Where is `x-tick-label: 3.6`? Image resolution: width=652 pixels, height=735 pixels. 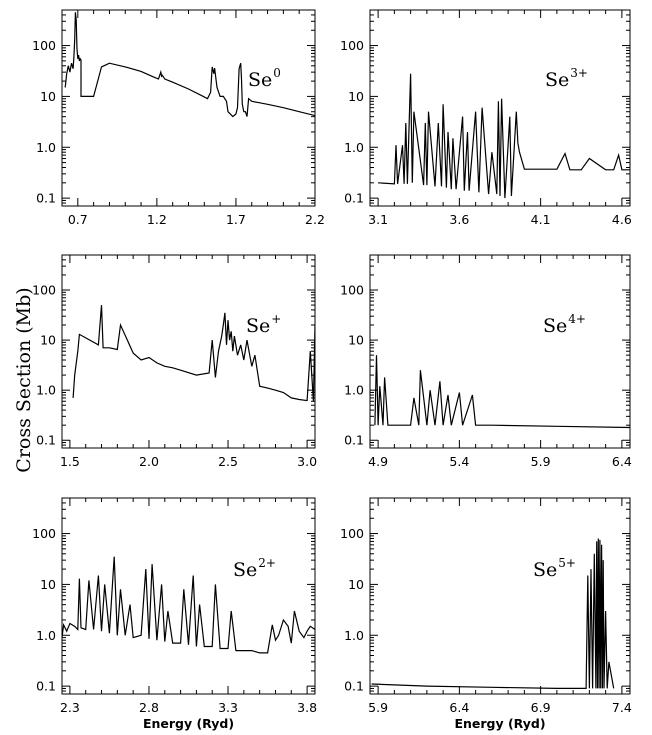
x-tick-label: 3.6 is located at coordinates (459, 219).